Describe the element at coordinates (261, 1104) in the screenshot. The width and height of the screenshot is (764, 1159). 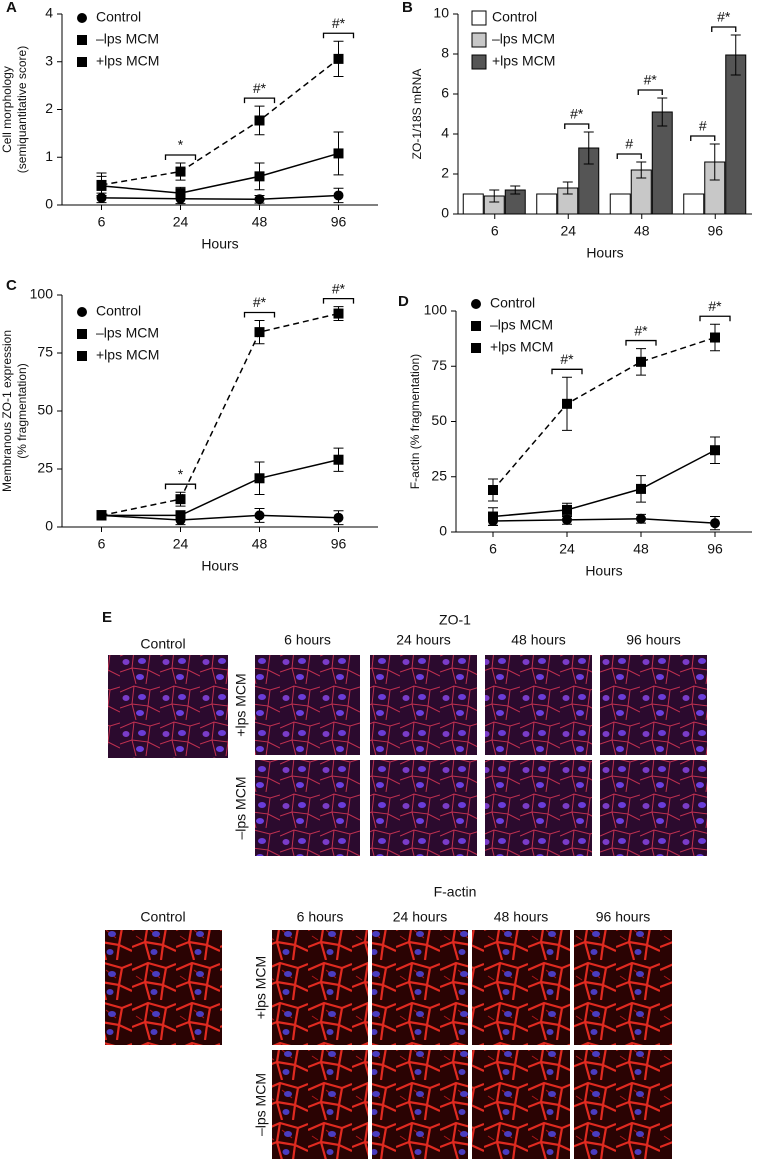
I see `row-label: –lps MCM` at that location.